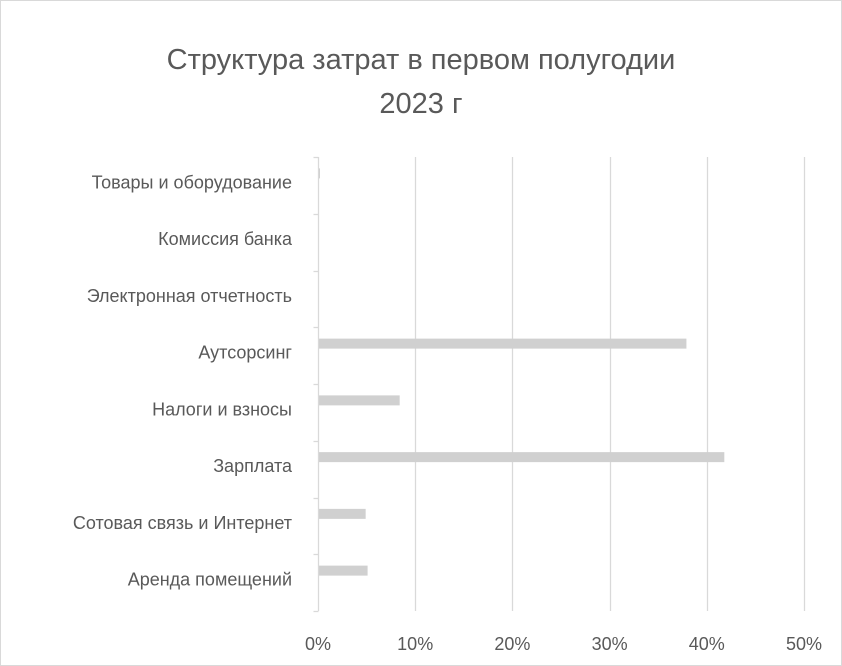 This screenshot has height=666, width=842. I want to click on category-label: Комиссия банка, so click(225, 239).